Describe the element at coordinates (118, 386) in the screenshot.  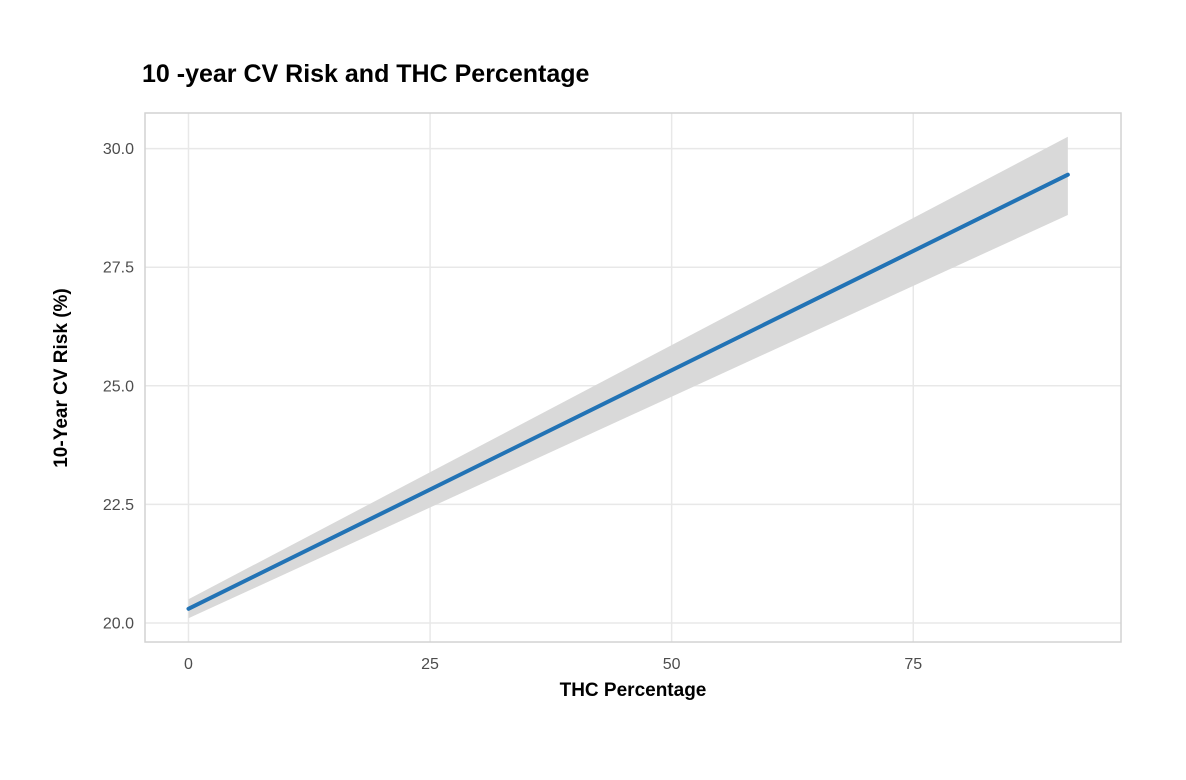
I see `y-tick-label: 25.0` at that location.